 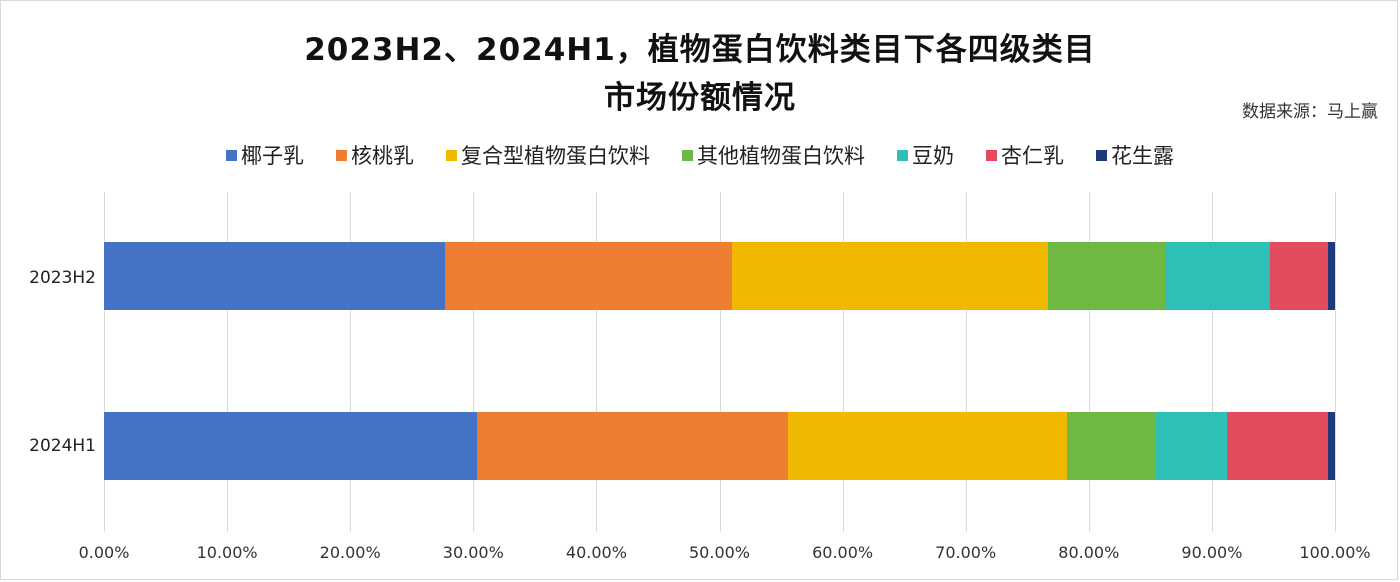 I want to click on legend-item: 豆奶, so click(x=925, y=155).